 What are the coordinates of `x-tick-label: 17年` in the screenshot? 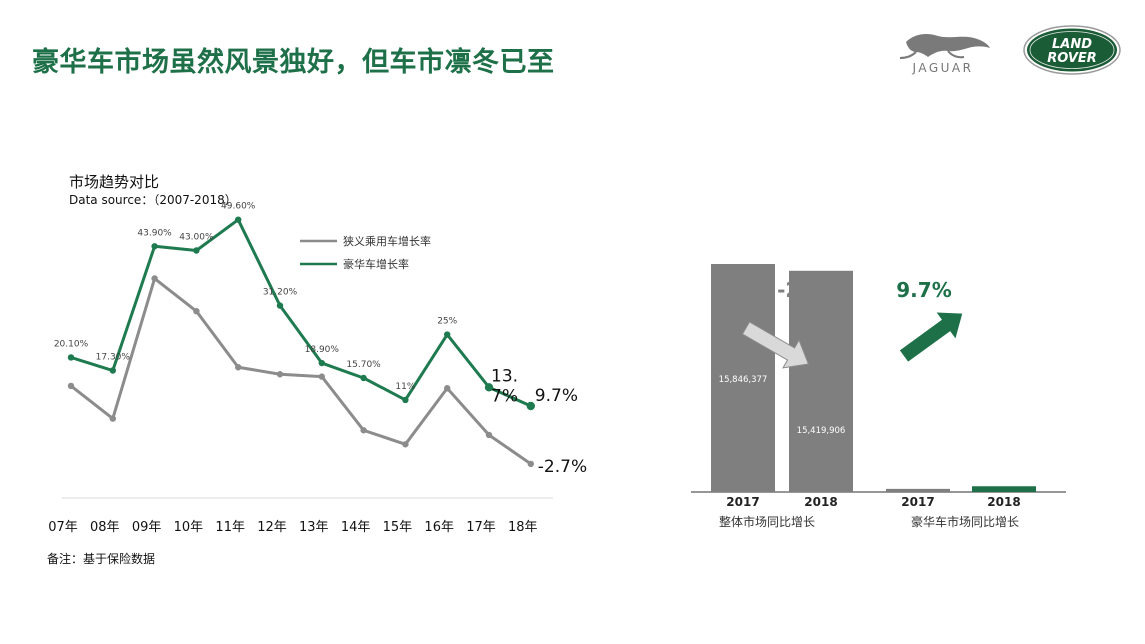 It's located at (481, 527).